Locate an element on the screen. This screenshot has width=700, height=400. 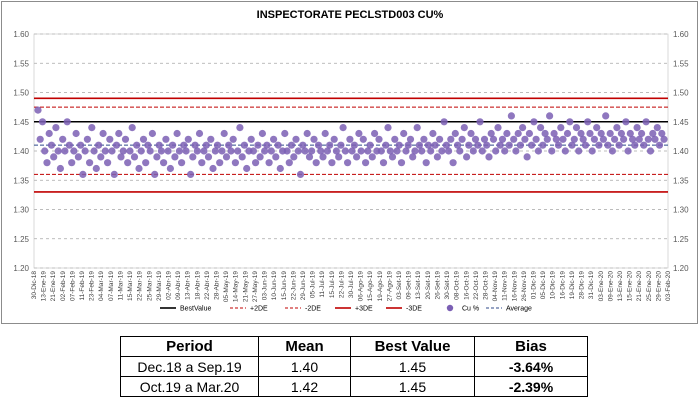
x-tick-label: 11-Jul-19 is located at coordinates (322, 284).